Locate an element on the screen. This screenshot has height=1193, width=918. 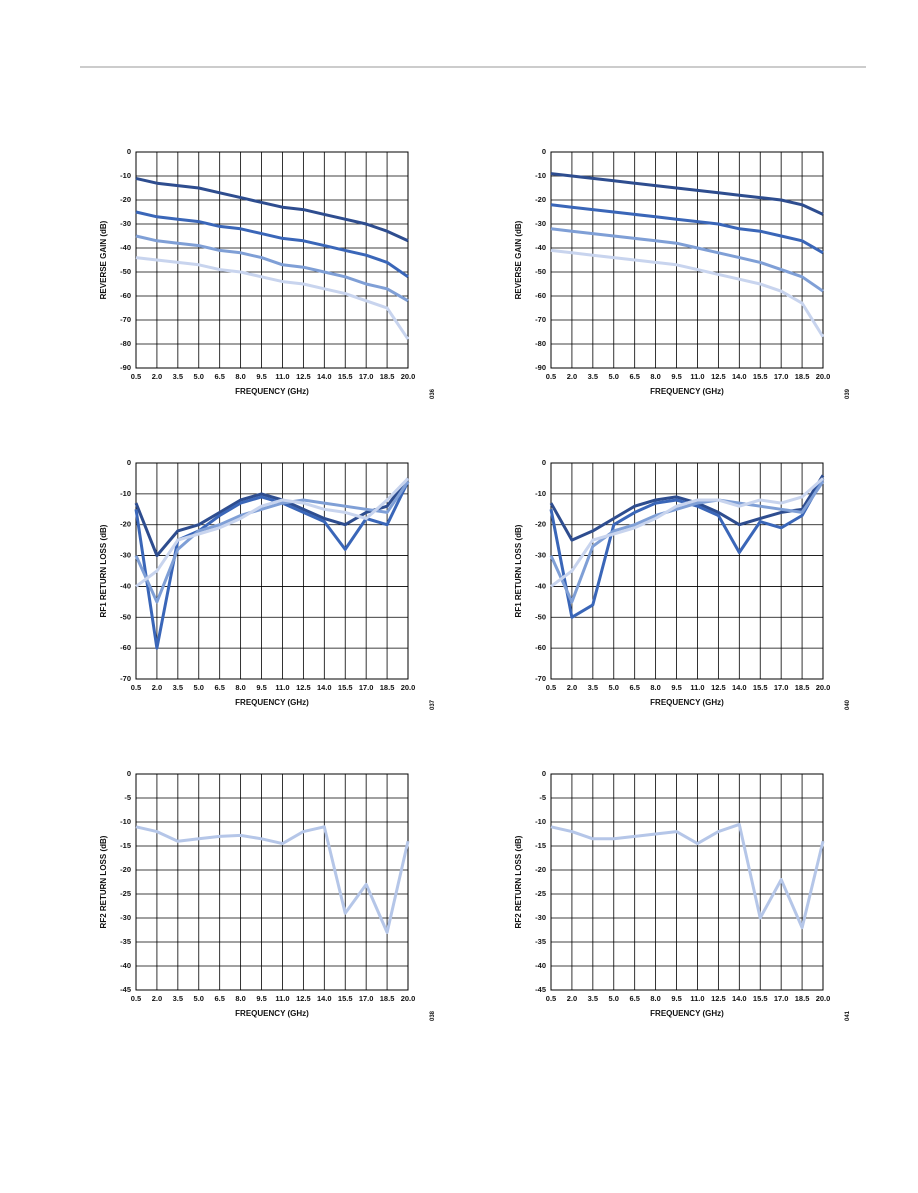
y-tick-label: -15 is located at coordinates (125, 845).